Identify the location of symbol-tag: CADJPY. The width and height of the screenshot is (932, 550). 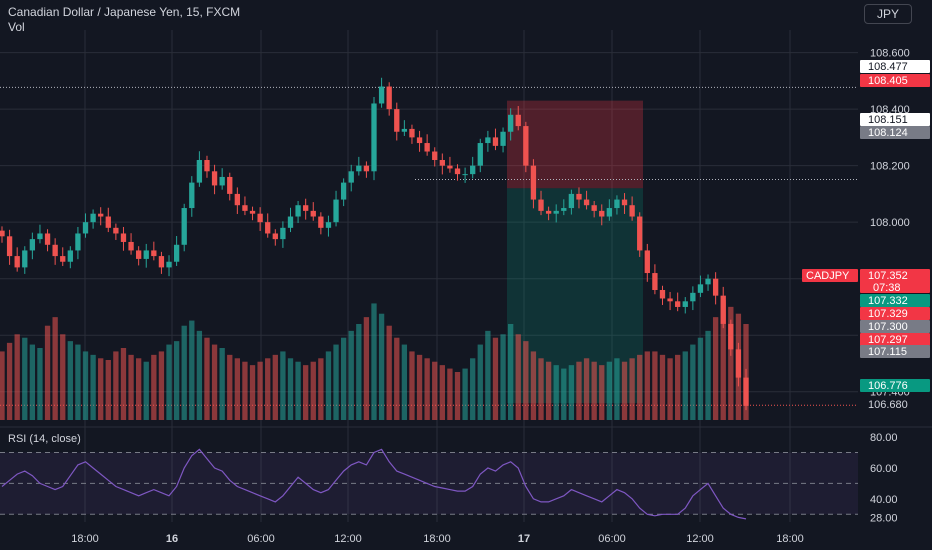
(828, 276).